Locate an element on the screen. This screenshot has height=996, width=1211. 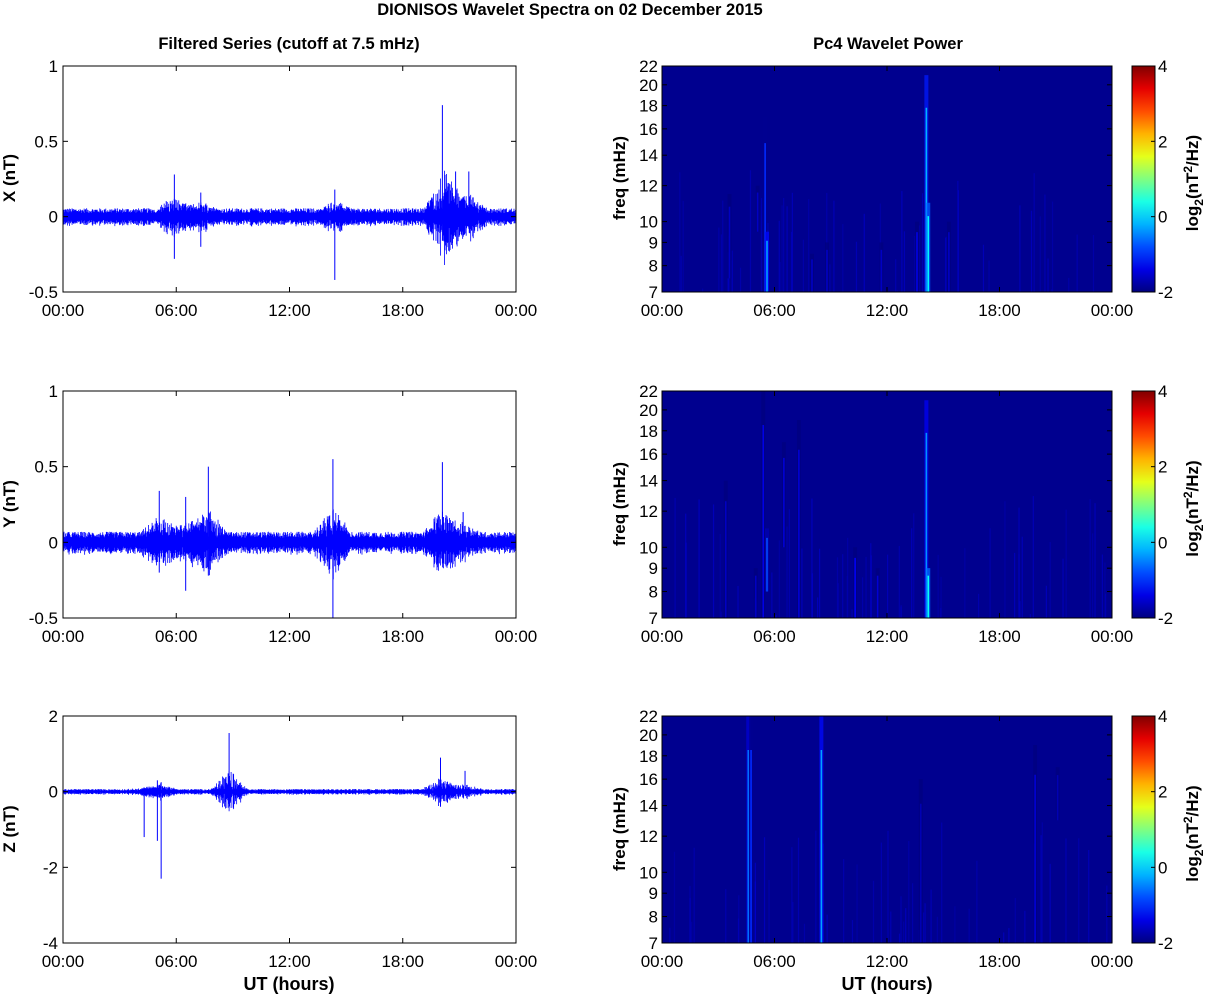
right-column-title: Pc4 Wavelet Power is located at coordinates (888, 44).